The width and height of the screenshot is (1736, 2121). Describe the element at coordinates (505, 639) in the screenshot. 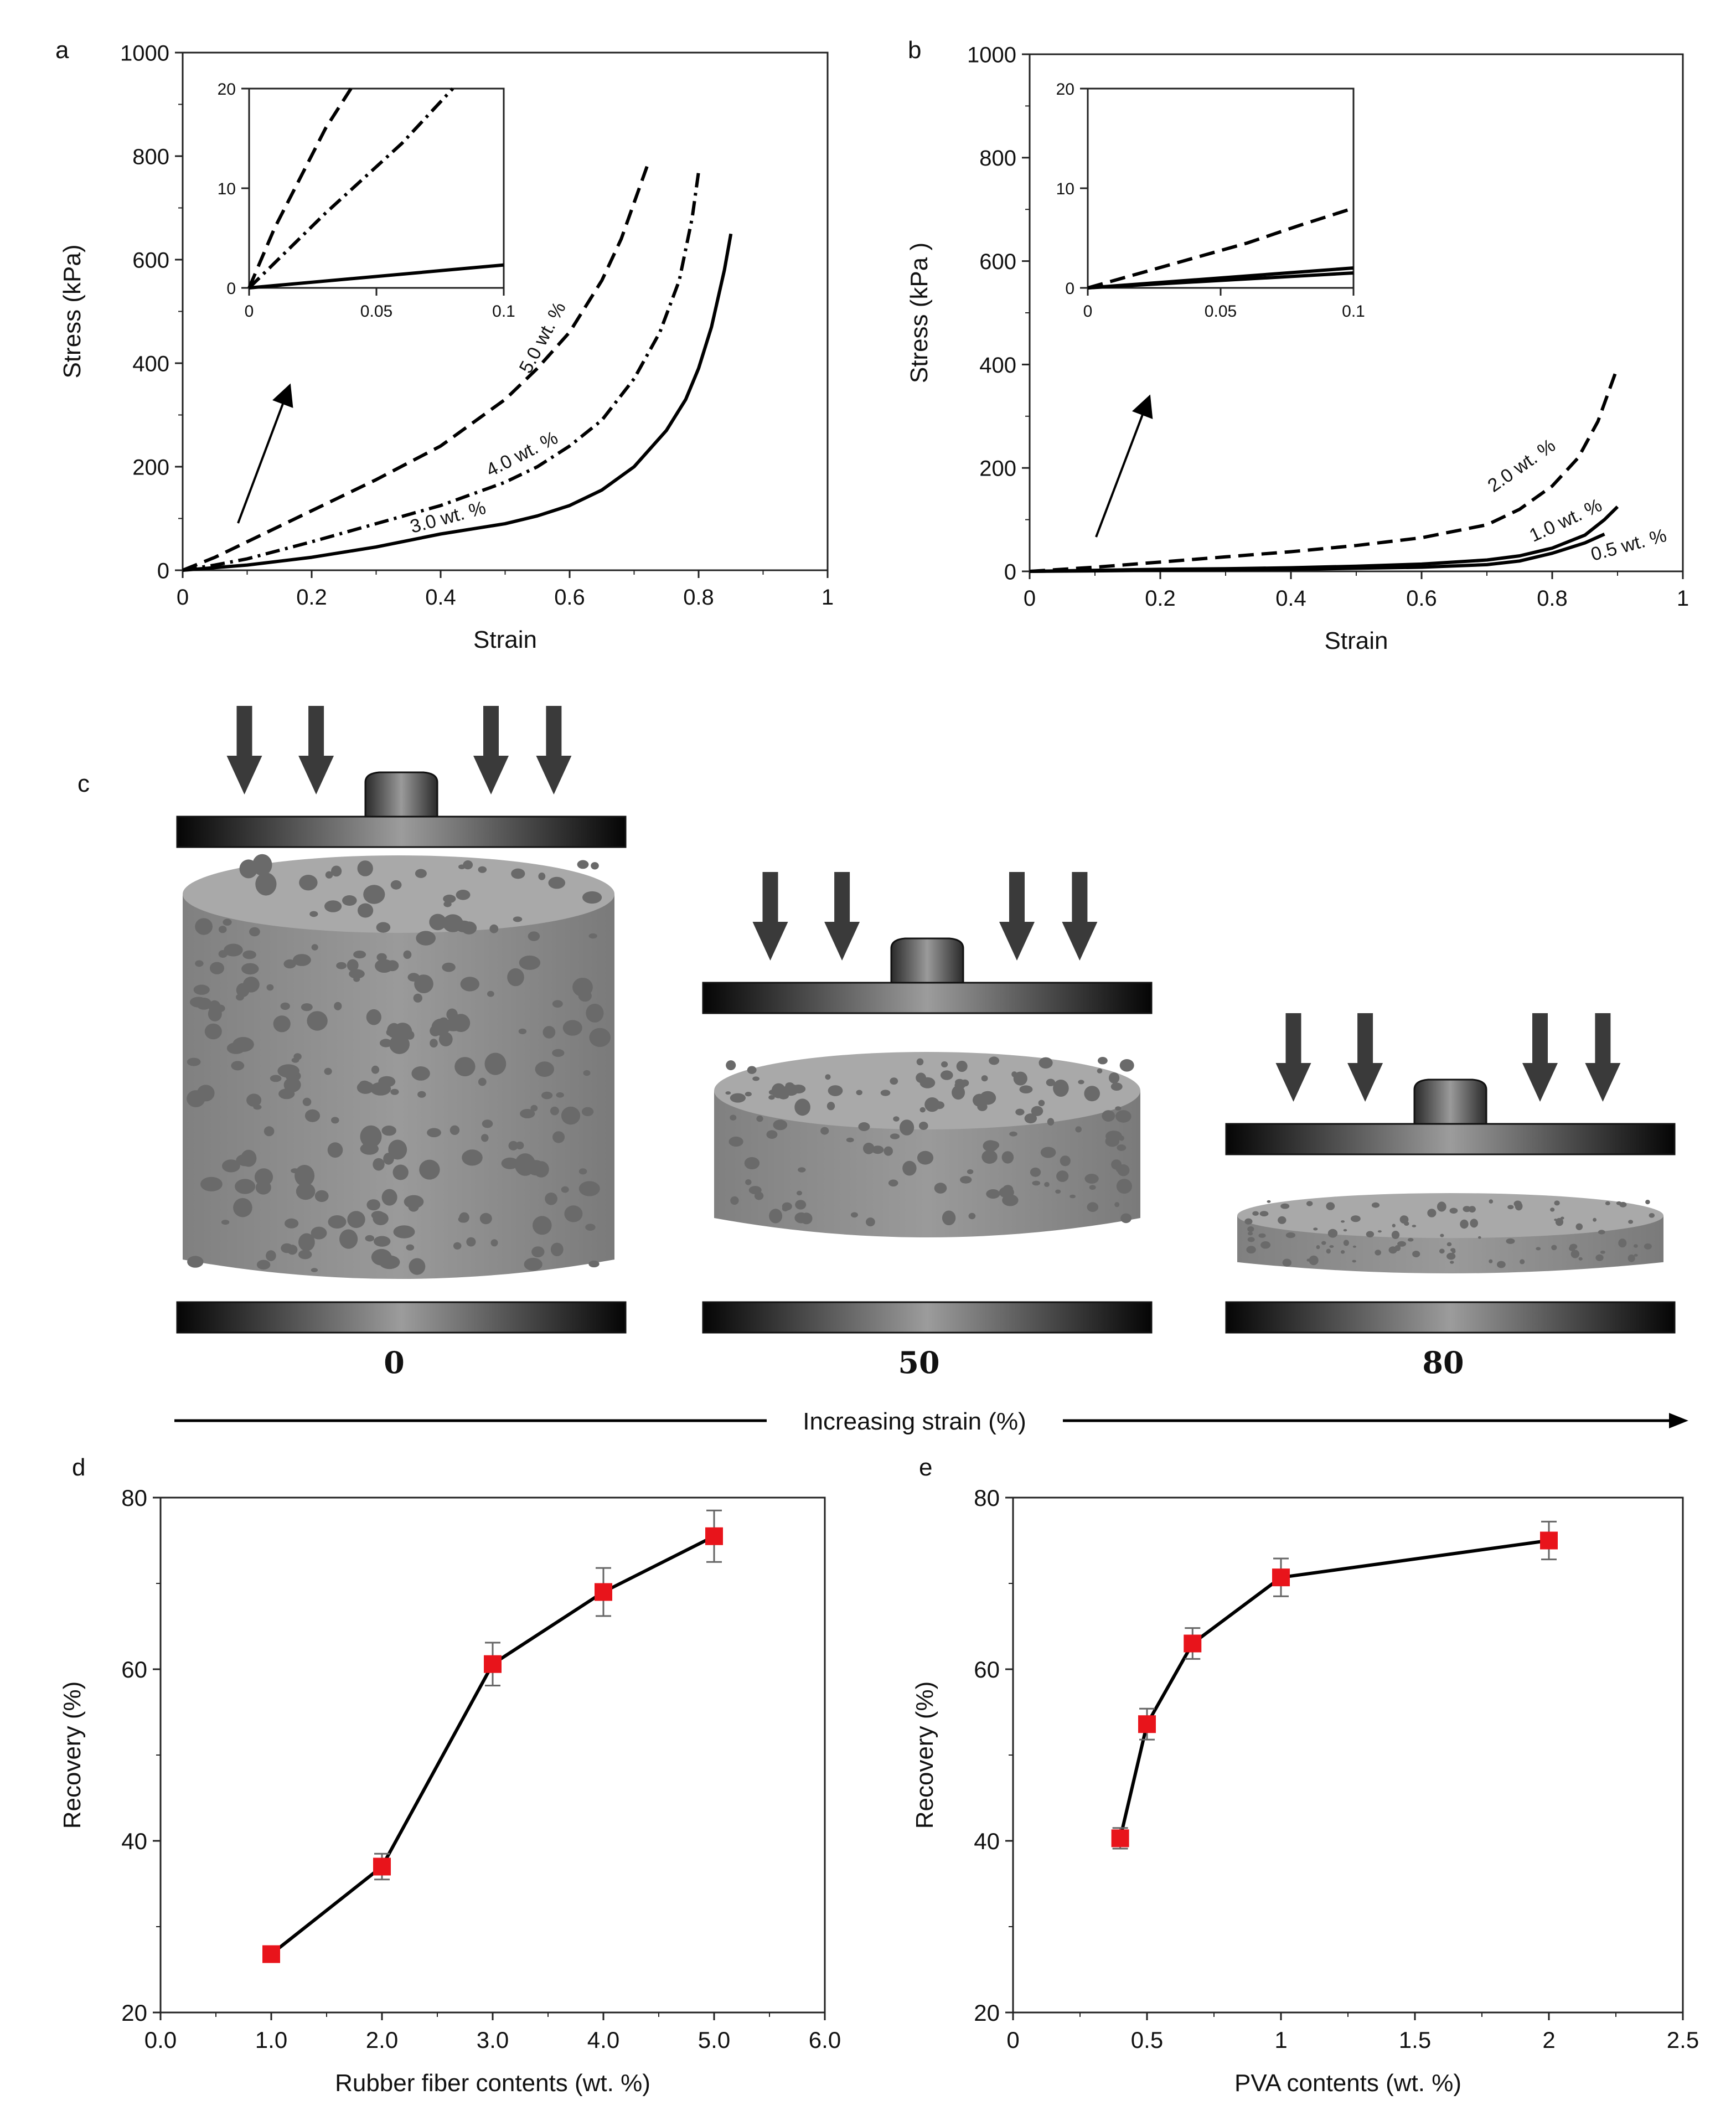

I see `a-xlabel: Strain` at that location.